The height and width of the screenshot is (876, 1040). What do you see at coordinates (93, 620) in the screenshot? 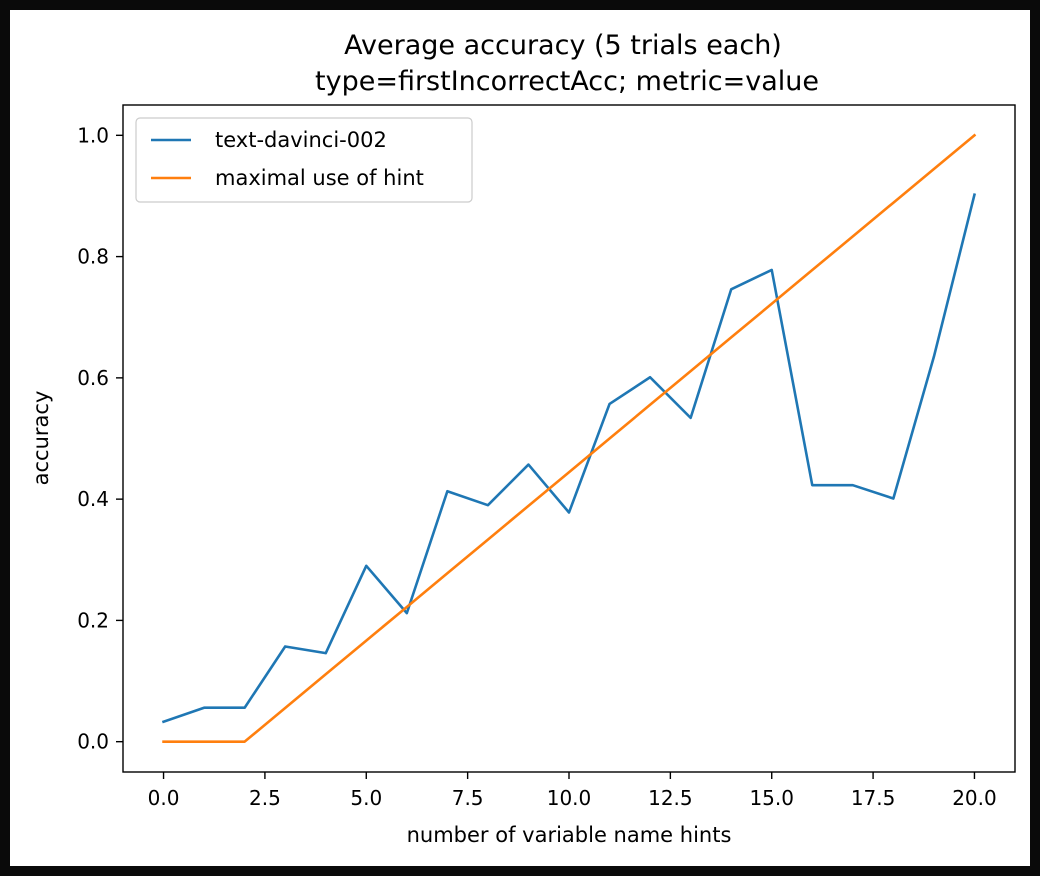
I see `y-tick-label: 0.2` at bounding box center [93, 620].